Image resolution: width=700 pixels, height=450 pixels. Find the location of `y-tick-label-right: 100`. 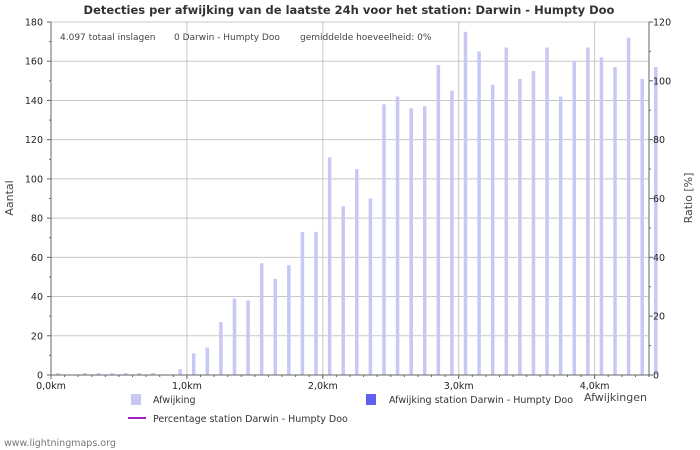

y-tick-label-right: 100 is located at coordinates (662, 81).